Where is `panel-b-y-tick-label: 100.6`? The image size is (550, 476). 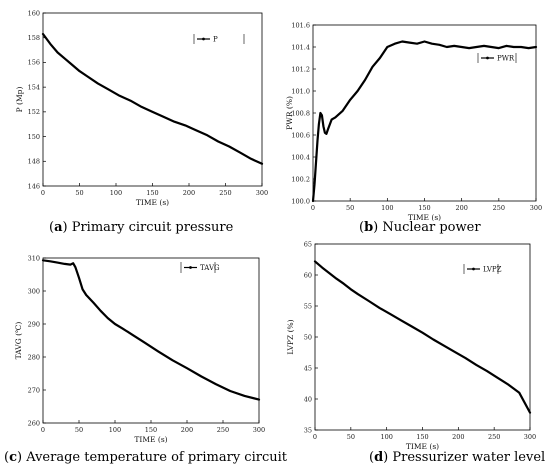
panel-b-y-tick-label: 100.6 is located at coordinates (300, 135).